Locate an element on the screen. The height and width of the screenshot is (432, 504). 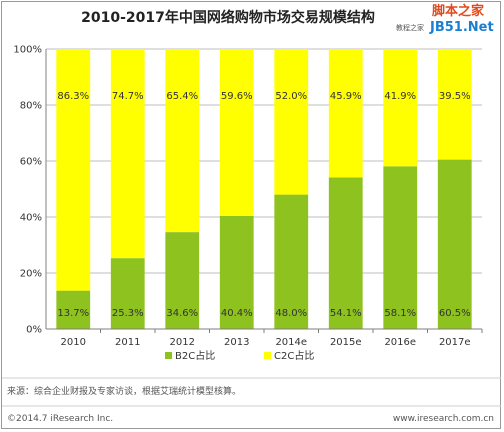
y-axis: 0% 20% 40% 60% 80% 100% is located at coordinates (30, 190).